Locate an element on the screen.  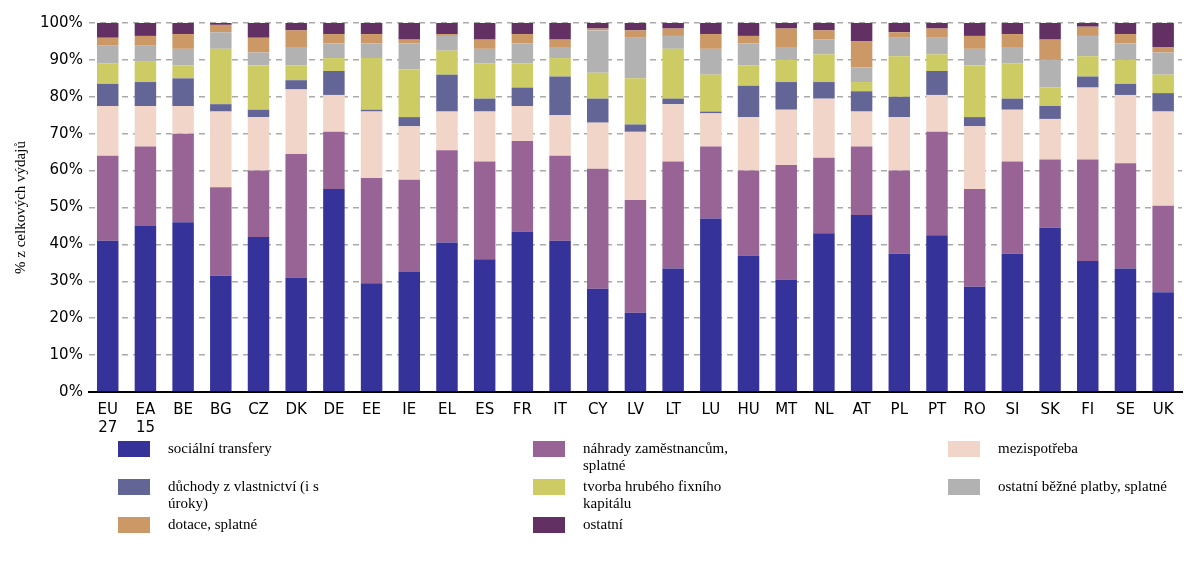
legend-label: mezispotřeba is located at coordinates (1038, 448).